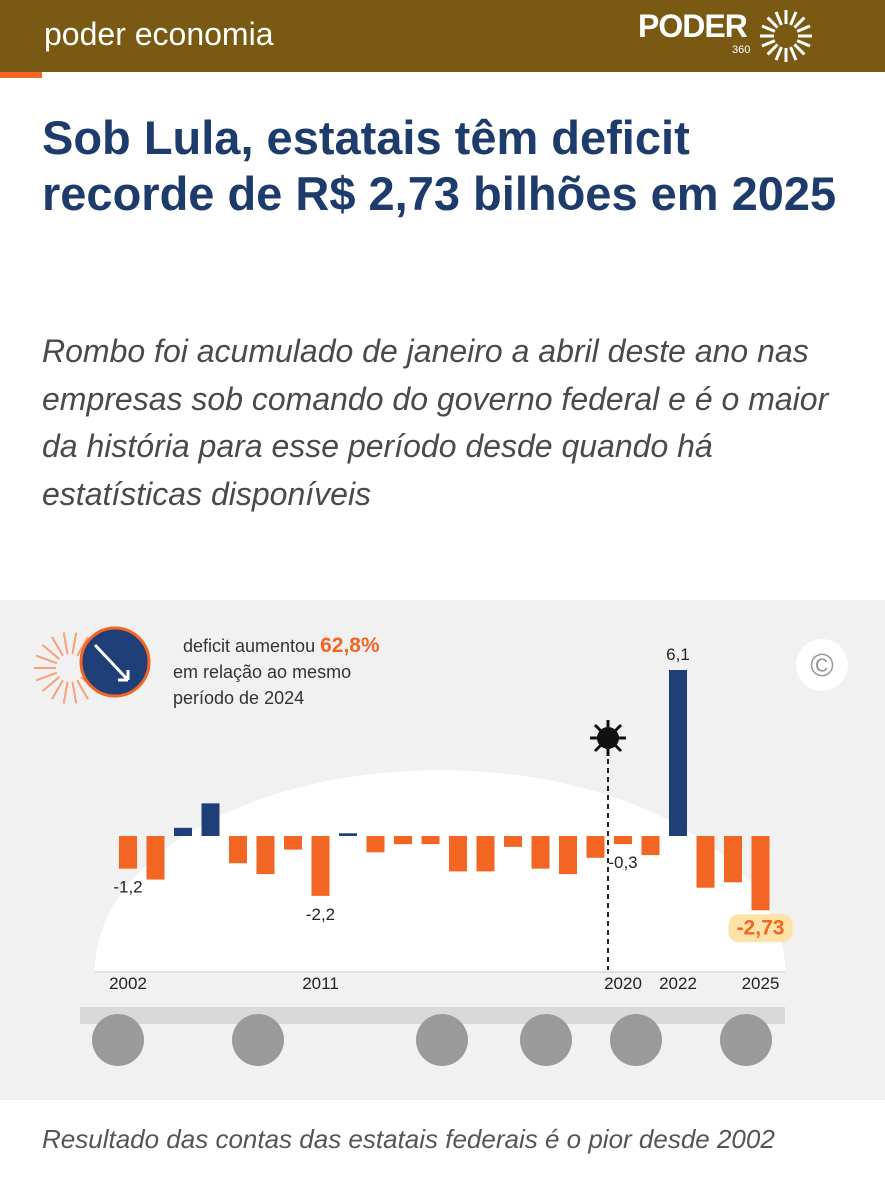 The width and height of the screenshot is (885, 1200). I want to click on icon, so click(115, 662).